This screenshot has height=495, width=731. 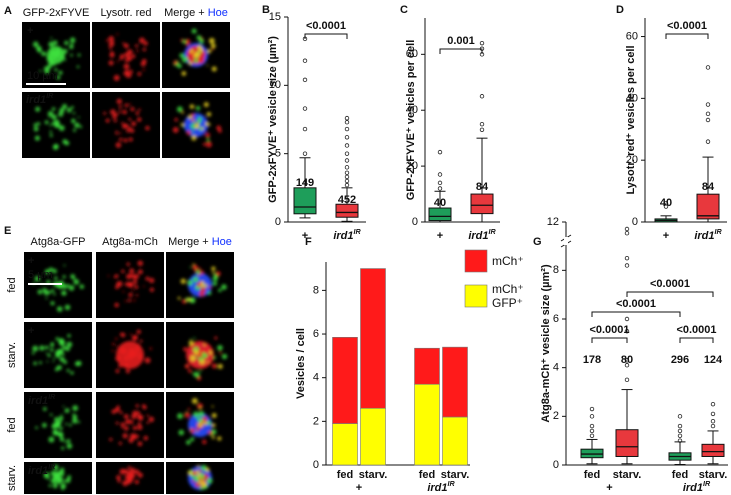 I want to click on panel-label: D, so click(x=620, y=10).